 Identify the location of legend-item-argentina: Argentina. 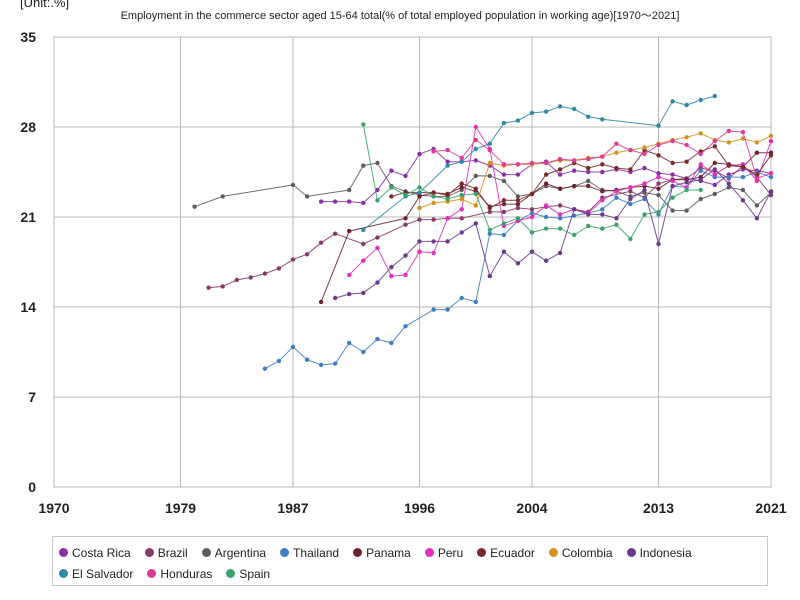
(233, 552).